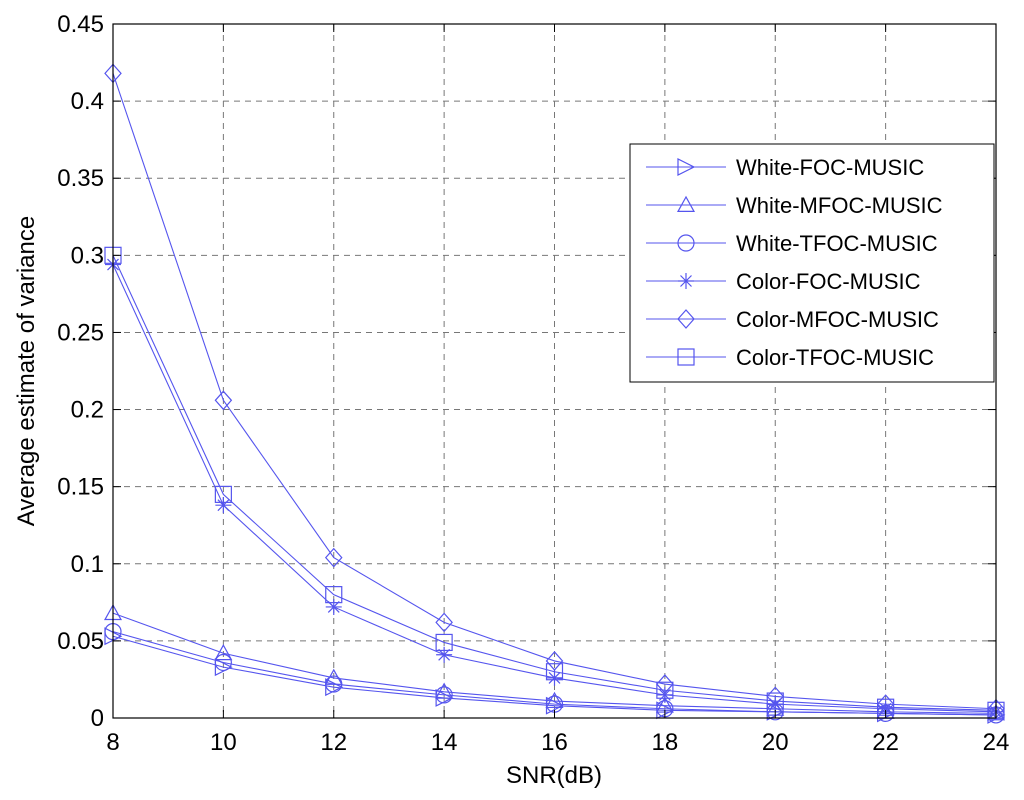  What do you see at coordinates (80, 178) in the screenshot?
I see `y-tick-label: 0.35` at bounding box center [80, 178].